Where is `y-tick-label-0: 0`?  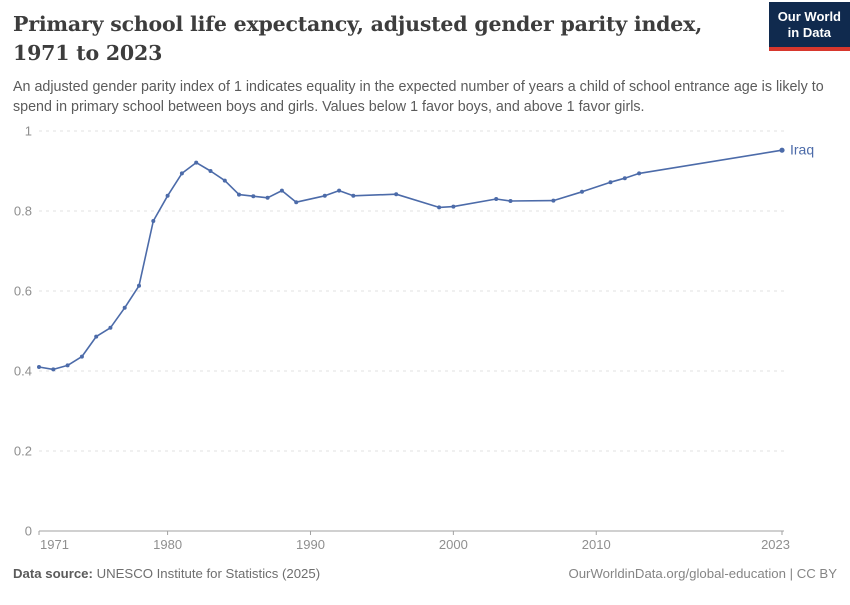
y-tick-label-0: 0 is located at coordinates (28, 531).